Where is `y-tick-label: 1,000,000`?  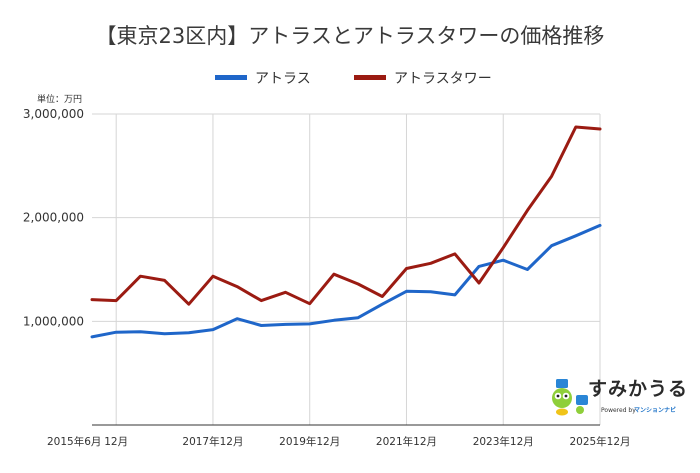
y-tick-label: 1,000,000 is located at coordinates (53, 321).